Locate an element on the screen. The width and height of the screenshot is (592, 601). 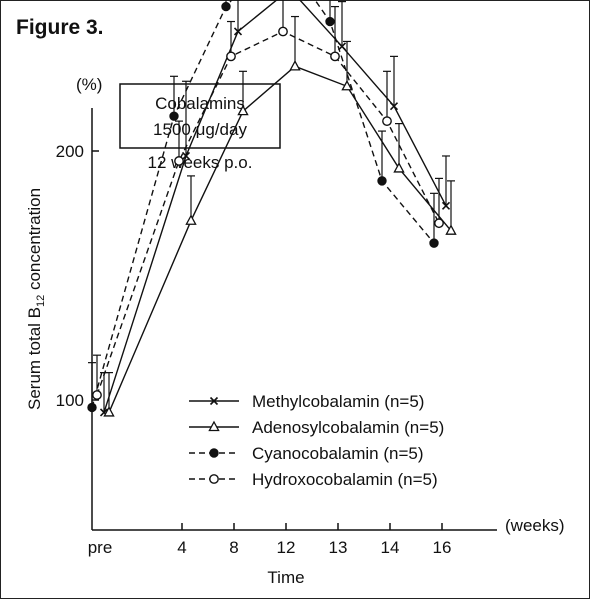
legend-label: Hydroxocobalamin (n=5) is located at coordinates (345, 479).